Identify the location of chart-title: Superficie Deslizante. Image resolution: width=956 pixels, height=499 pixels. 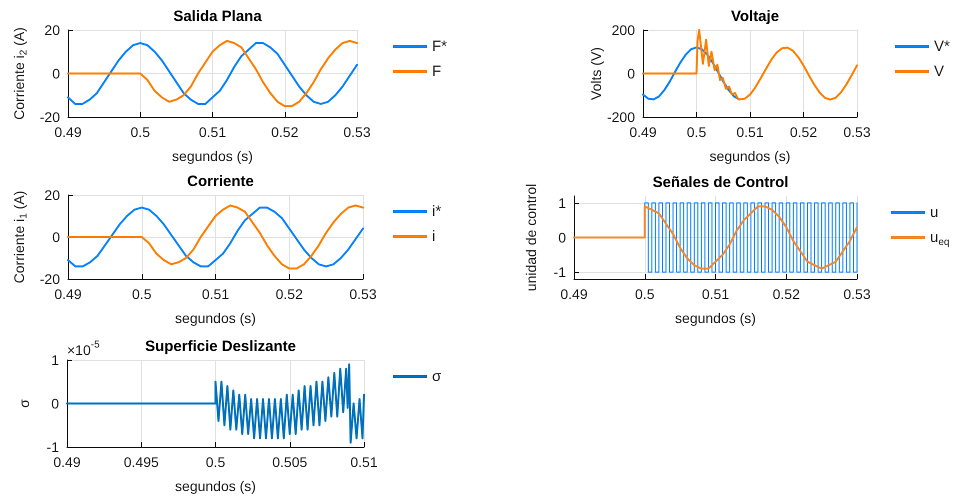
(220, 346).